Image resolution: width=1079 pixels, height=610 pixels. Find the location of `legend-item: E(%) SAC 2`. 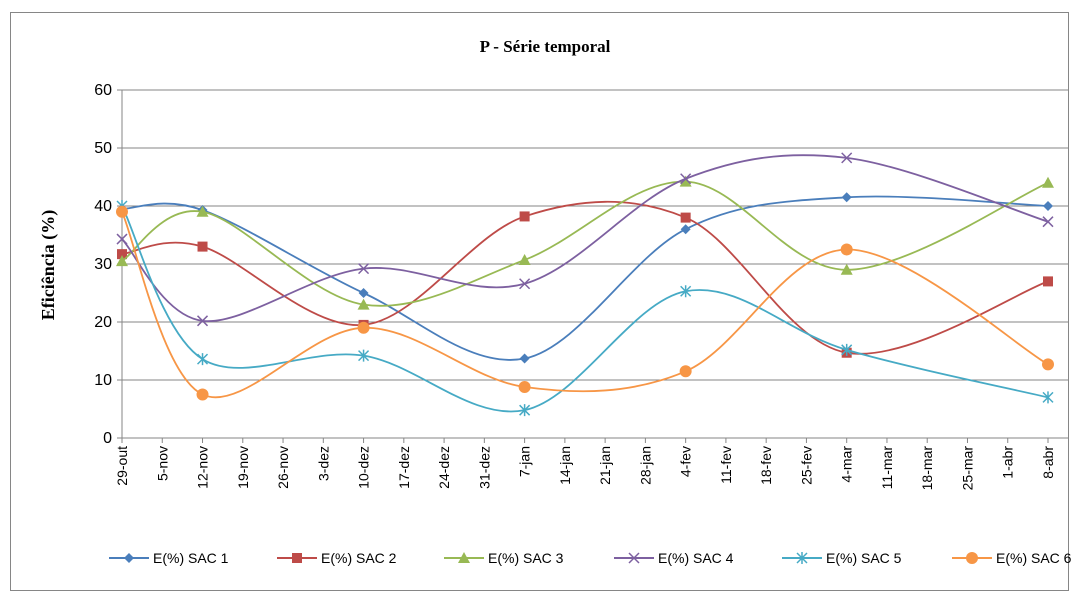

legend-item: E(%) SAC 2 is located at coordinates (337, 558).